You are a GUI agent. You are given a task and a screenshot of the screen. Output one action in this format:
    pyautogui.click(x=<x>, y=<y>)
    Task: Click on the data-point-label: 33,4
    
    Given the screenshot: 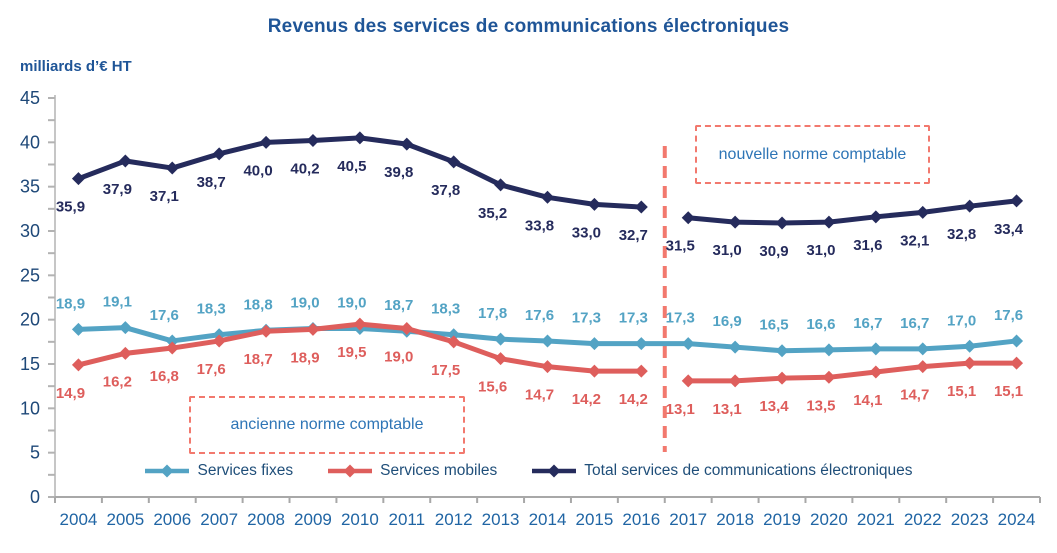 What is the action you would take?
    pyautogui.click(x=1009, y=229)
    